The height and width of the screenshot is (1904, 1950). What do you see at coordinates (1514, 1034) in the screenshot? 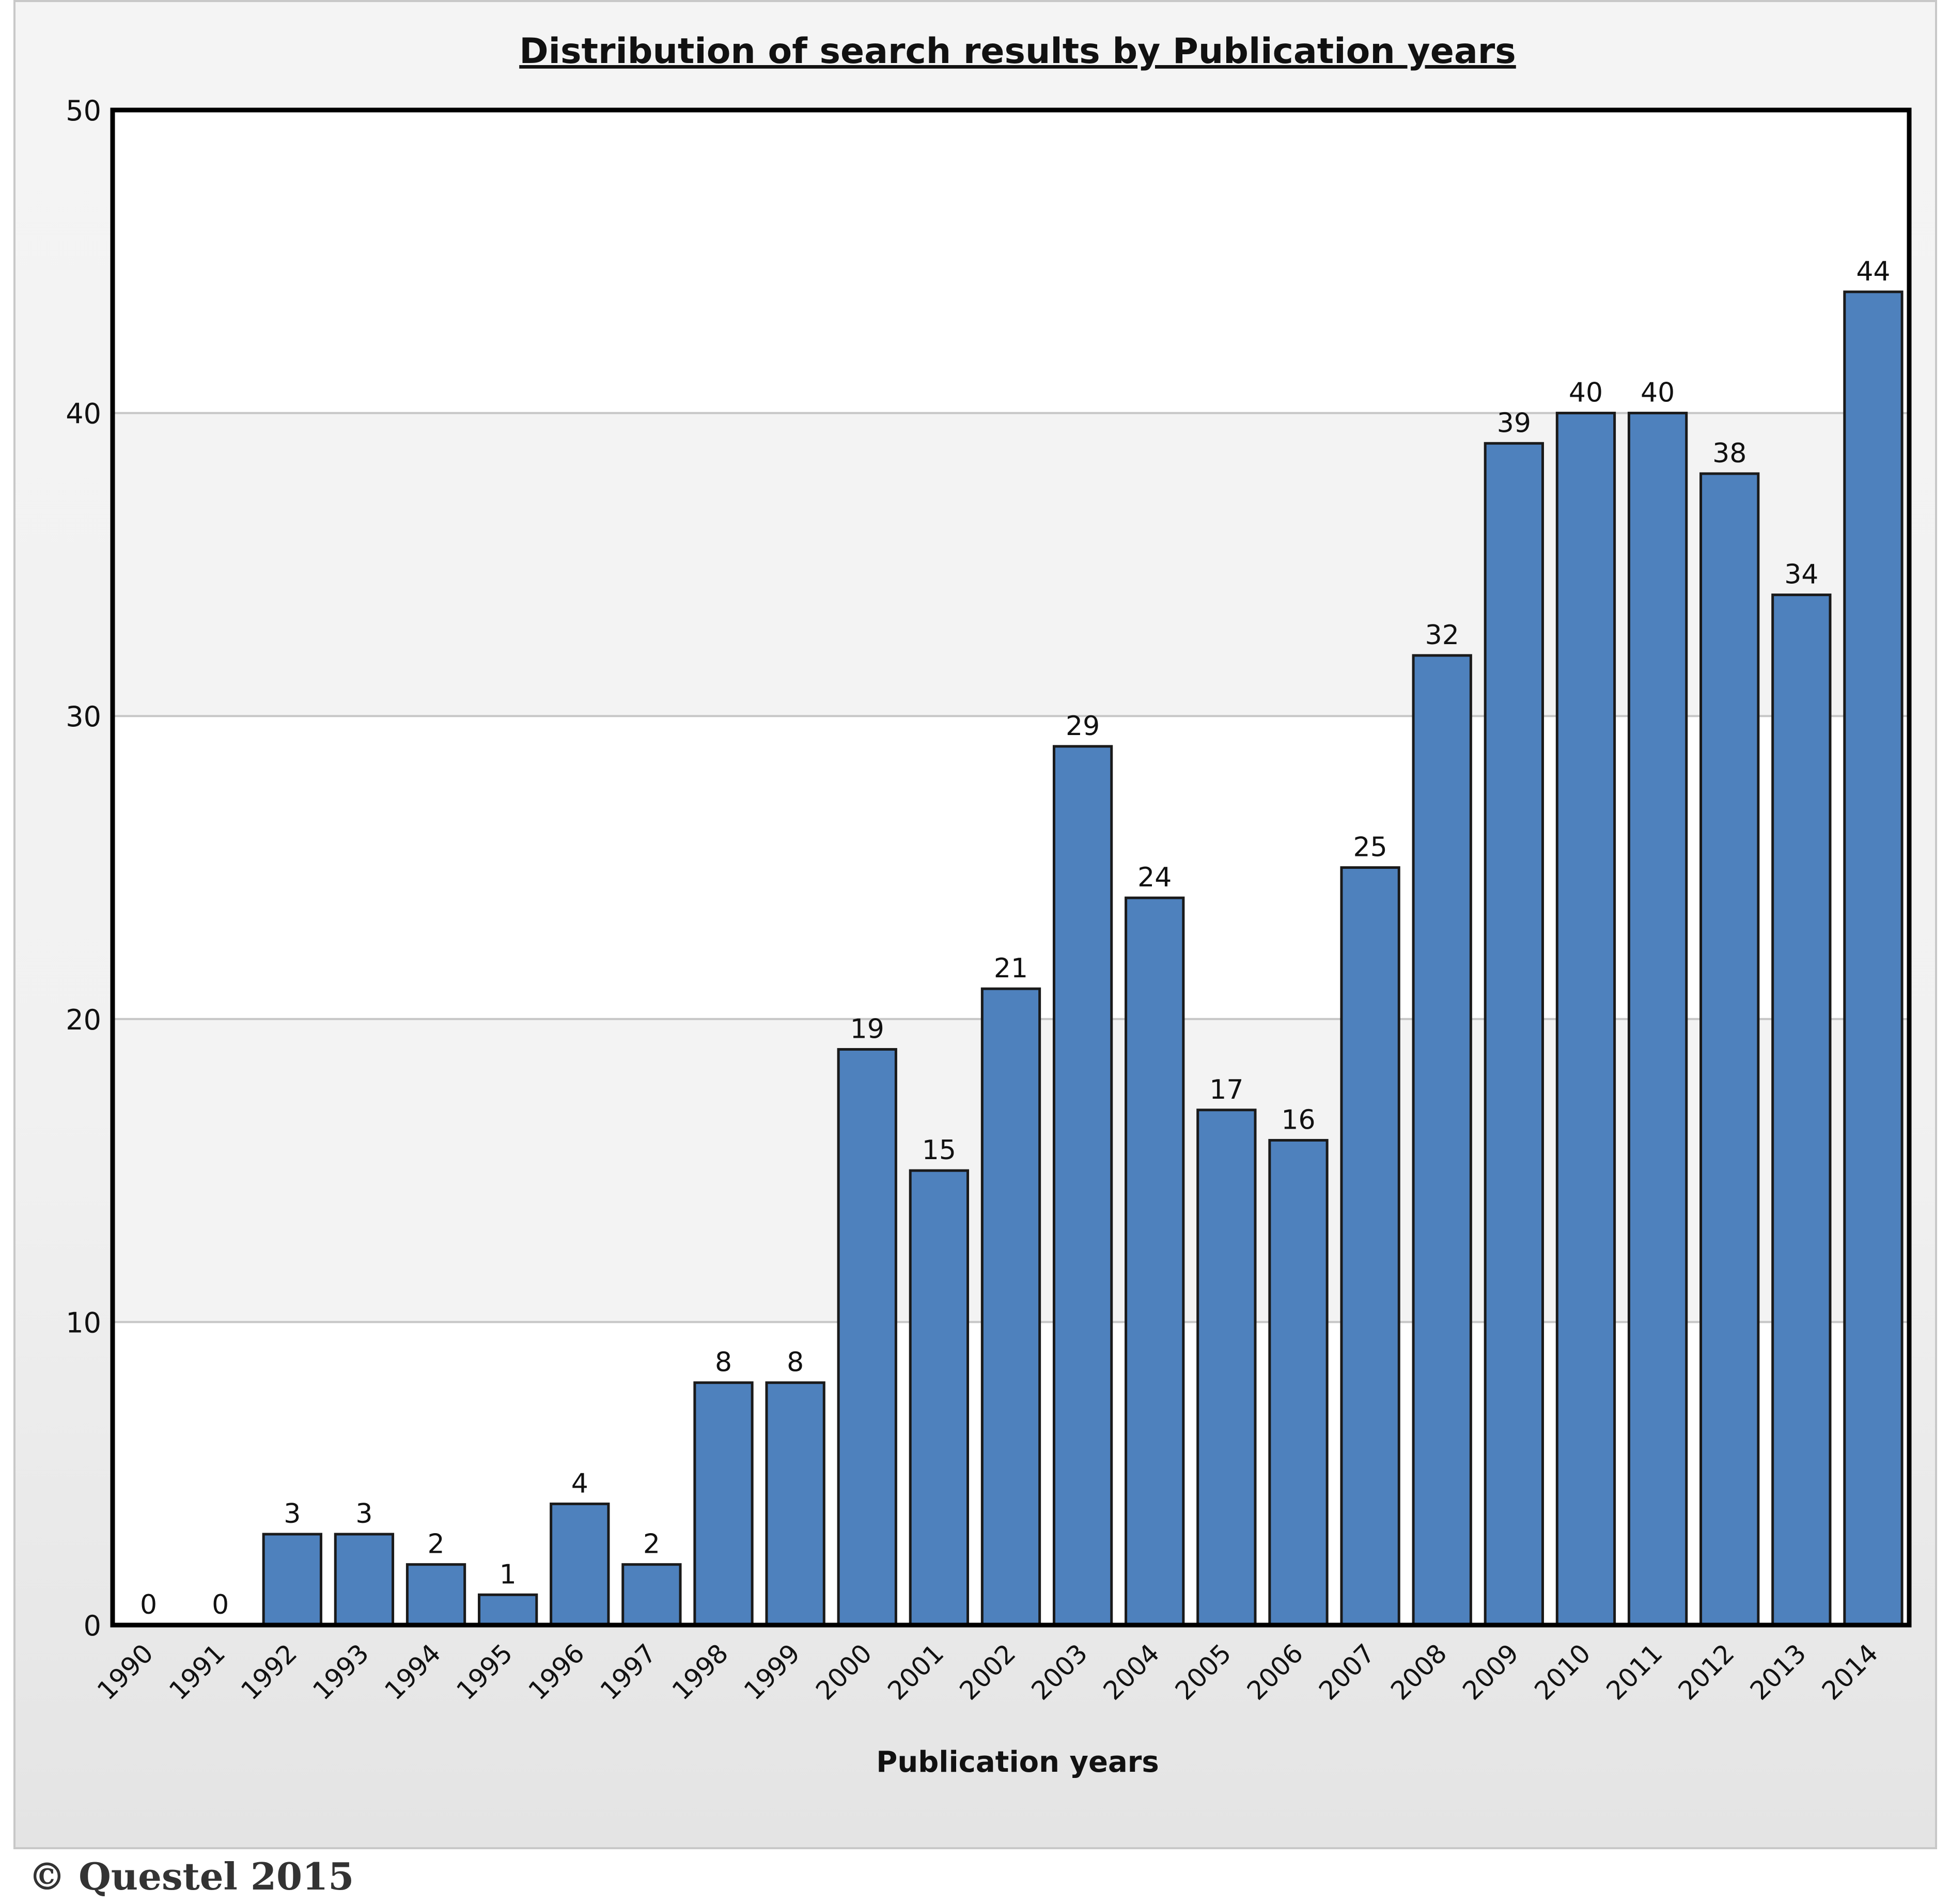
I see `bar-2009` at bounding box center [1514, 1034].